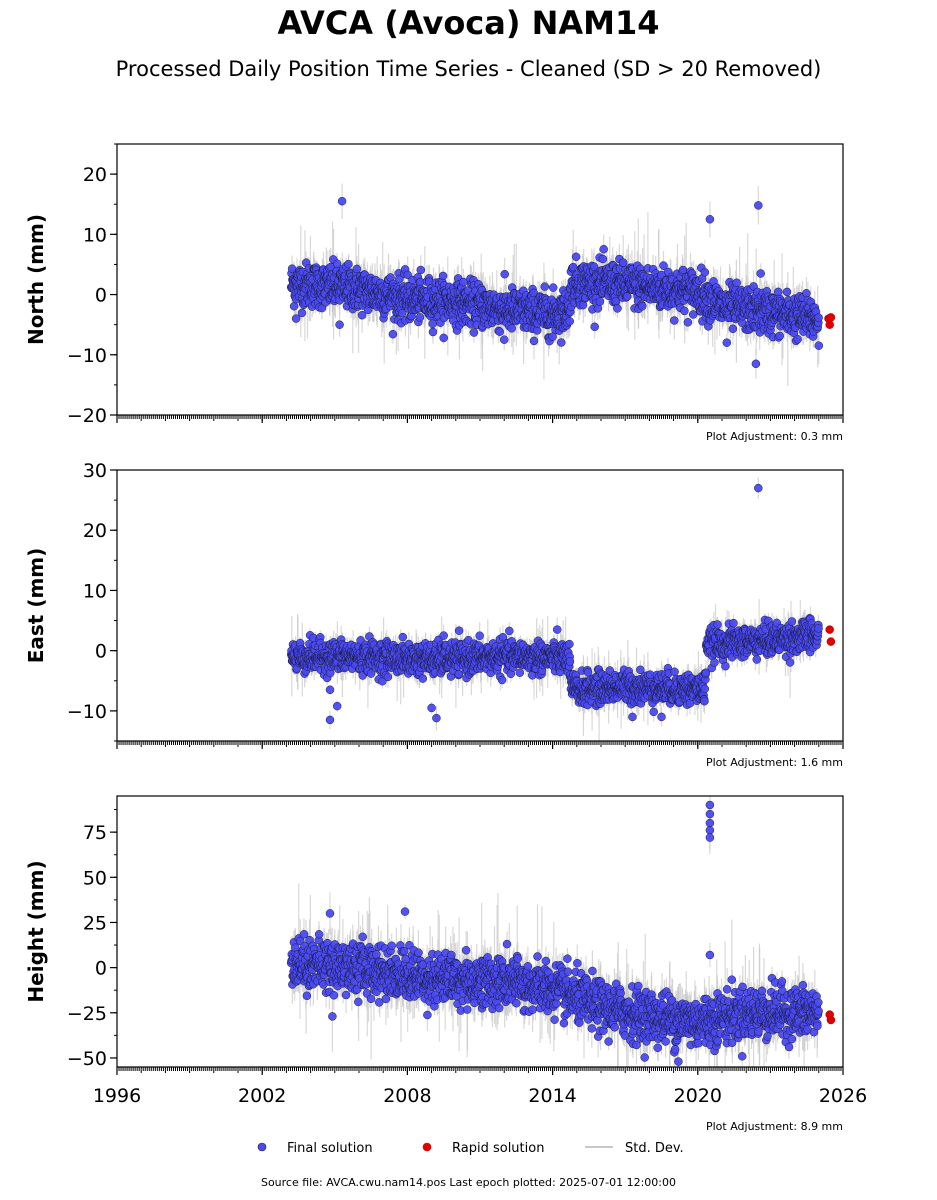 The image size is (937, 1200). What do you see at coordinates (87, 356) in the screenshot?
I see `y-tick-label: −10` at bounding box center [87, 356].